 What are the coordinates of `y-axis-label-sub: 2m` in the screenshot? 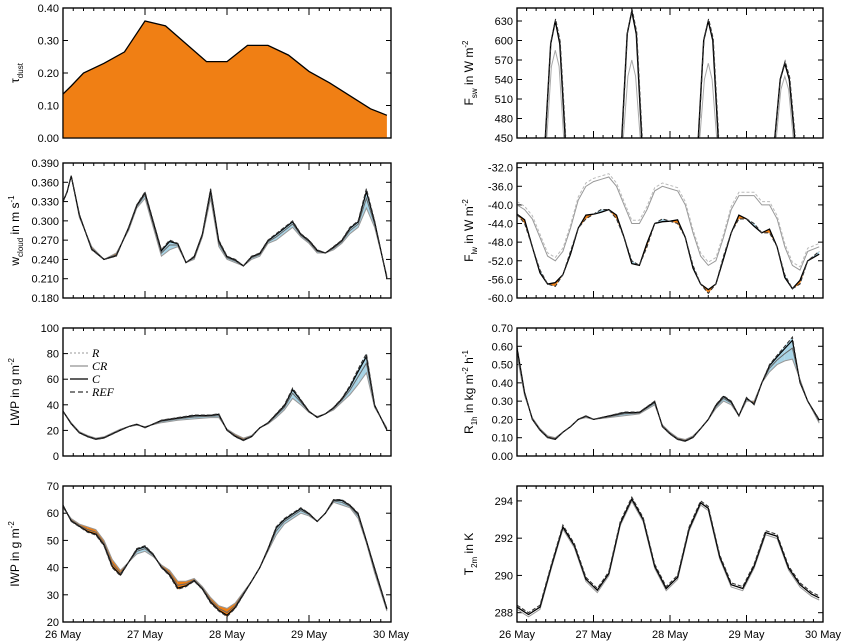 It's located at (474, 561).